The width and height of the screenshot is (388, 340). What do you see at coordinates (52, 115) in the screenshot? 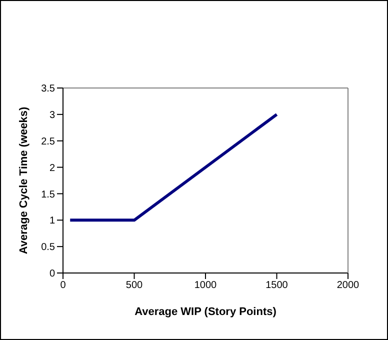
I see `y-tick-label: 3` at bounding box center [52, 115].